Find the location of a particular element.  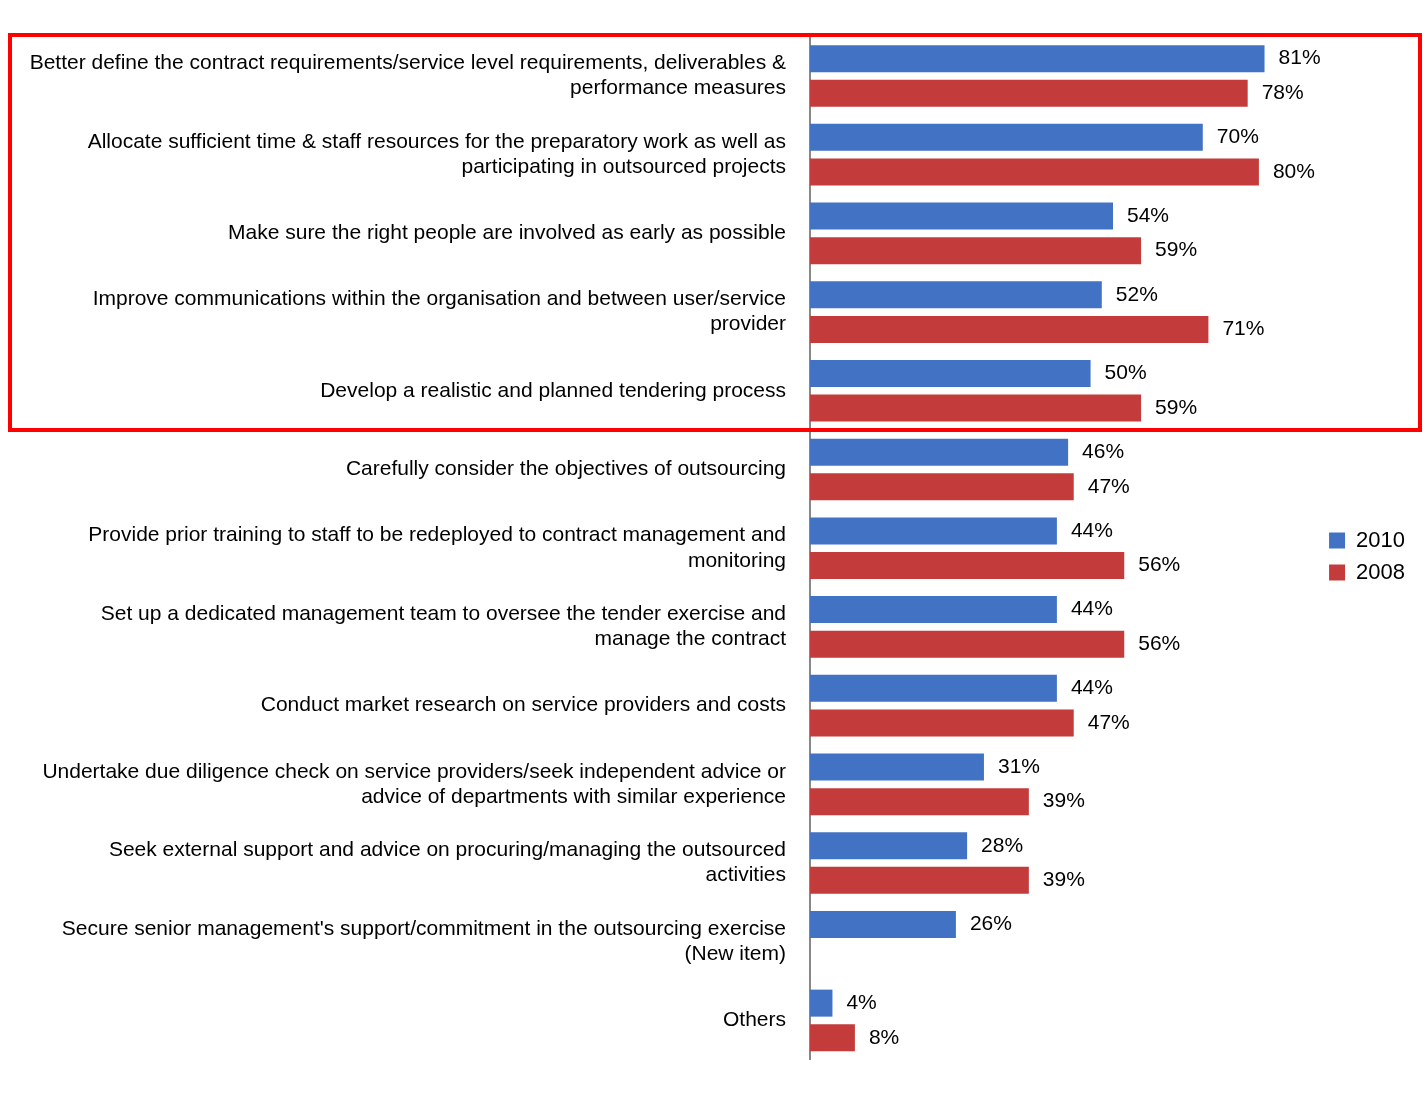

y-tick-label: Undertake due diligence check on service providers/seek independent advice or advice of departments with similar experience is located at coordinates (414, 782).